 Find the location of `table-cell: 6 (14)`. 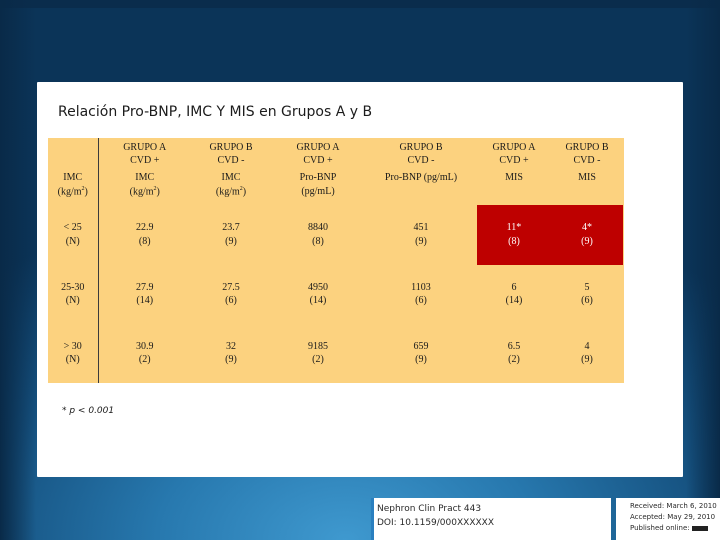

table-cell: 6 (14) is located at coordinates (514, 294).